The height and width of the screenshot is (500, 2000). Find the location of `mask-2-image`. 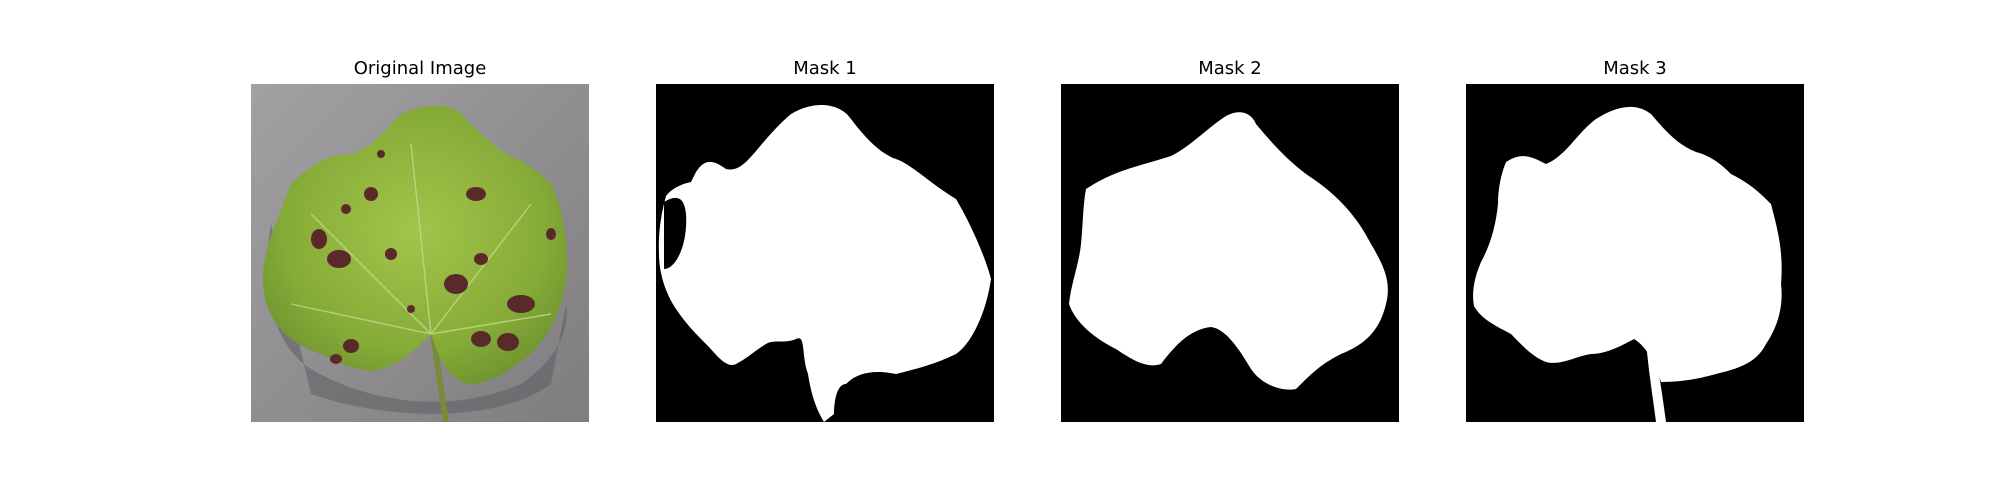

mask-2-image is located at coordinates (1230, 253).